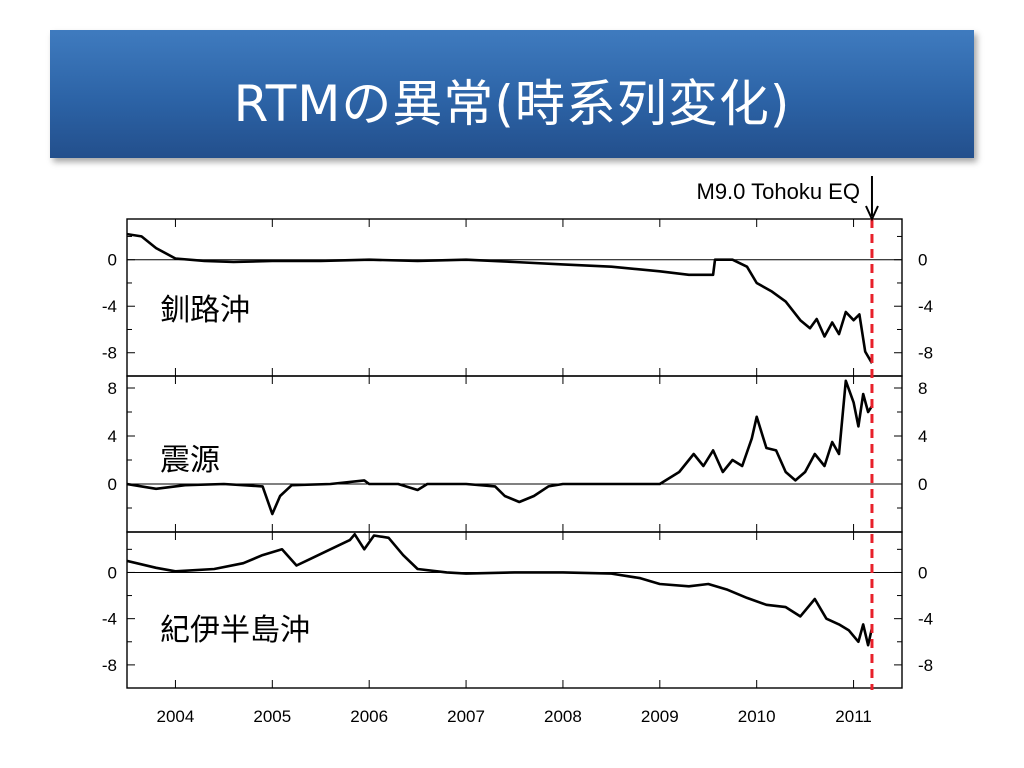 The image size is (1024, 768). What do you see at coordinates (176, 716) in the screenshot?
I see `x-tick-label: 2004` at bounding box center [176, 716].